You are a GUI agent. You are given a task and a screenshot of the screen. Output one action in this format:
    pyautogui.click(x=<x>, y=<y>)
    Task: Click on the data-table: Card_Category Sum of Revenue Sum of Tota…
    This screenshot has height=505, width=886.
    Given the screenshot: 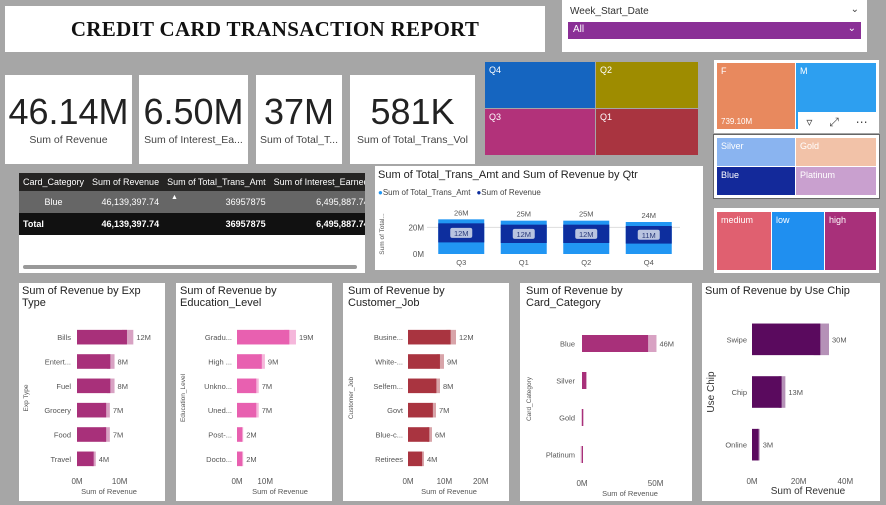 What is the action you would take?
    pyautogui.click(x=192, y=204)
    